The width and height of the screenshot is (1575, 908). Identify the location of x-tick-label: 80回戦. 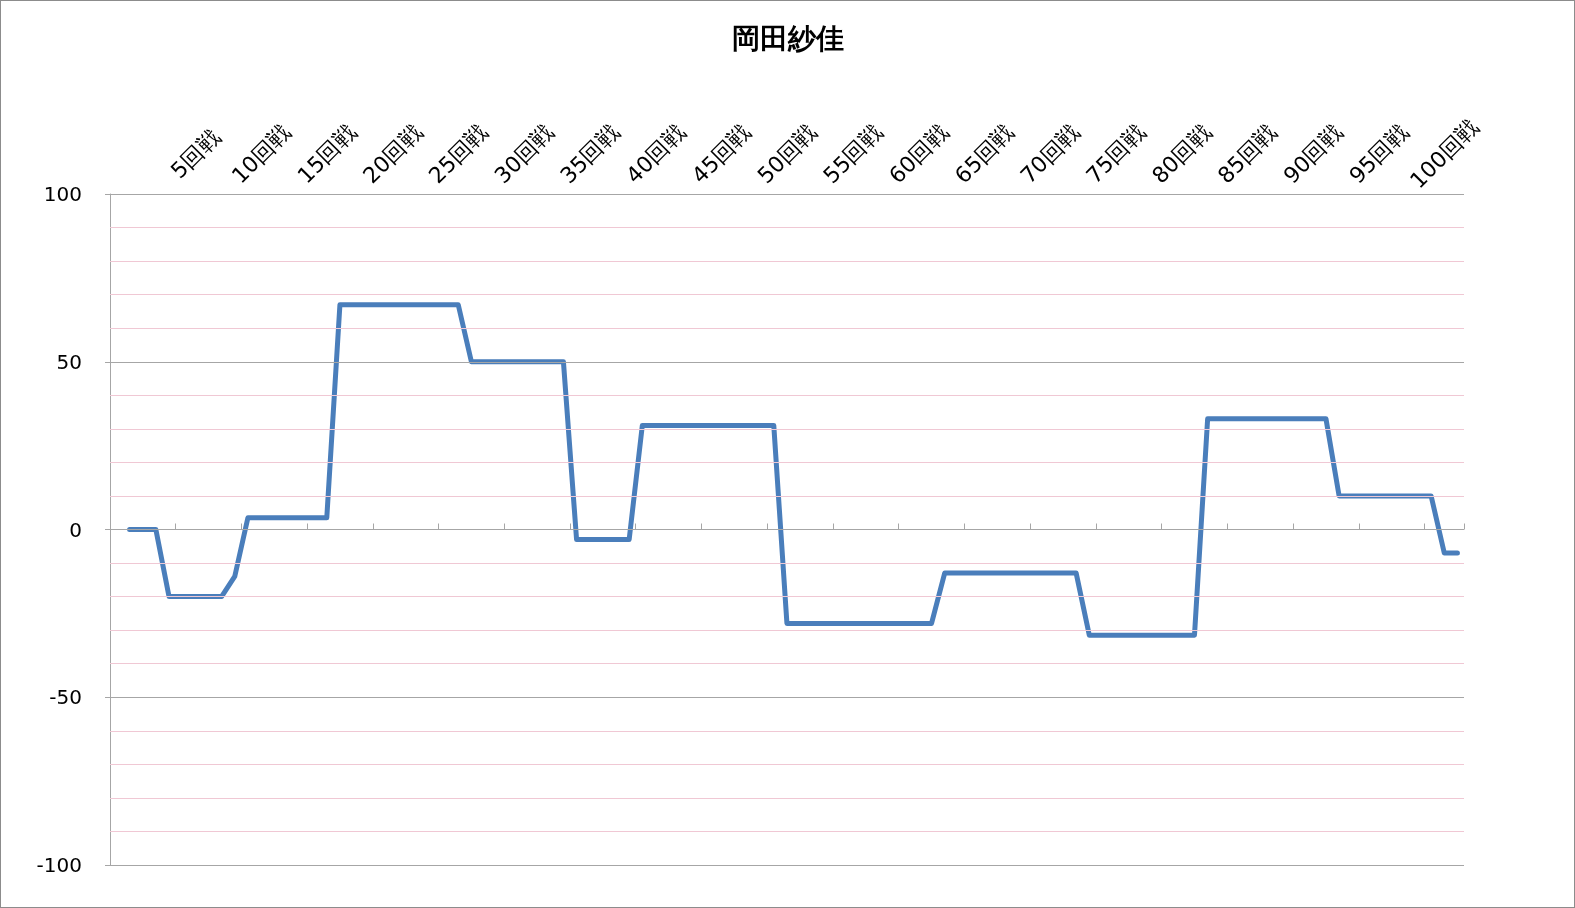
(1181, 154).